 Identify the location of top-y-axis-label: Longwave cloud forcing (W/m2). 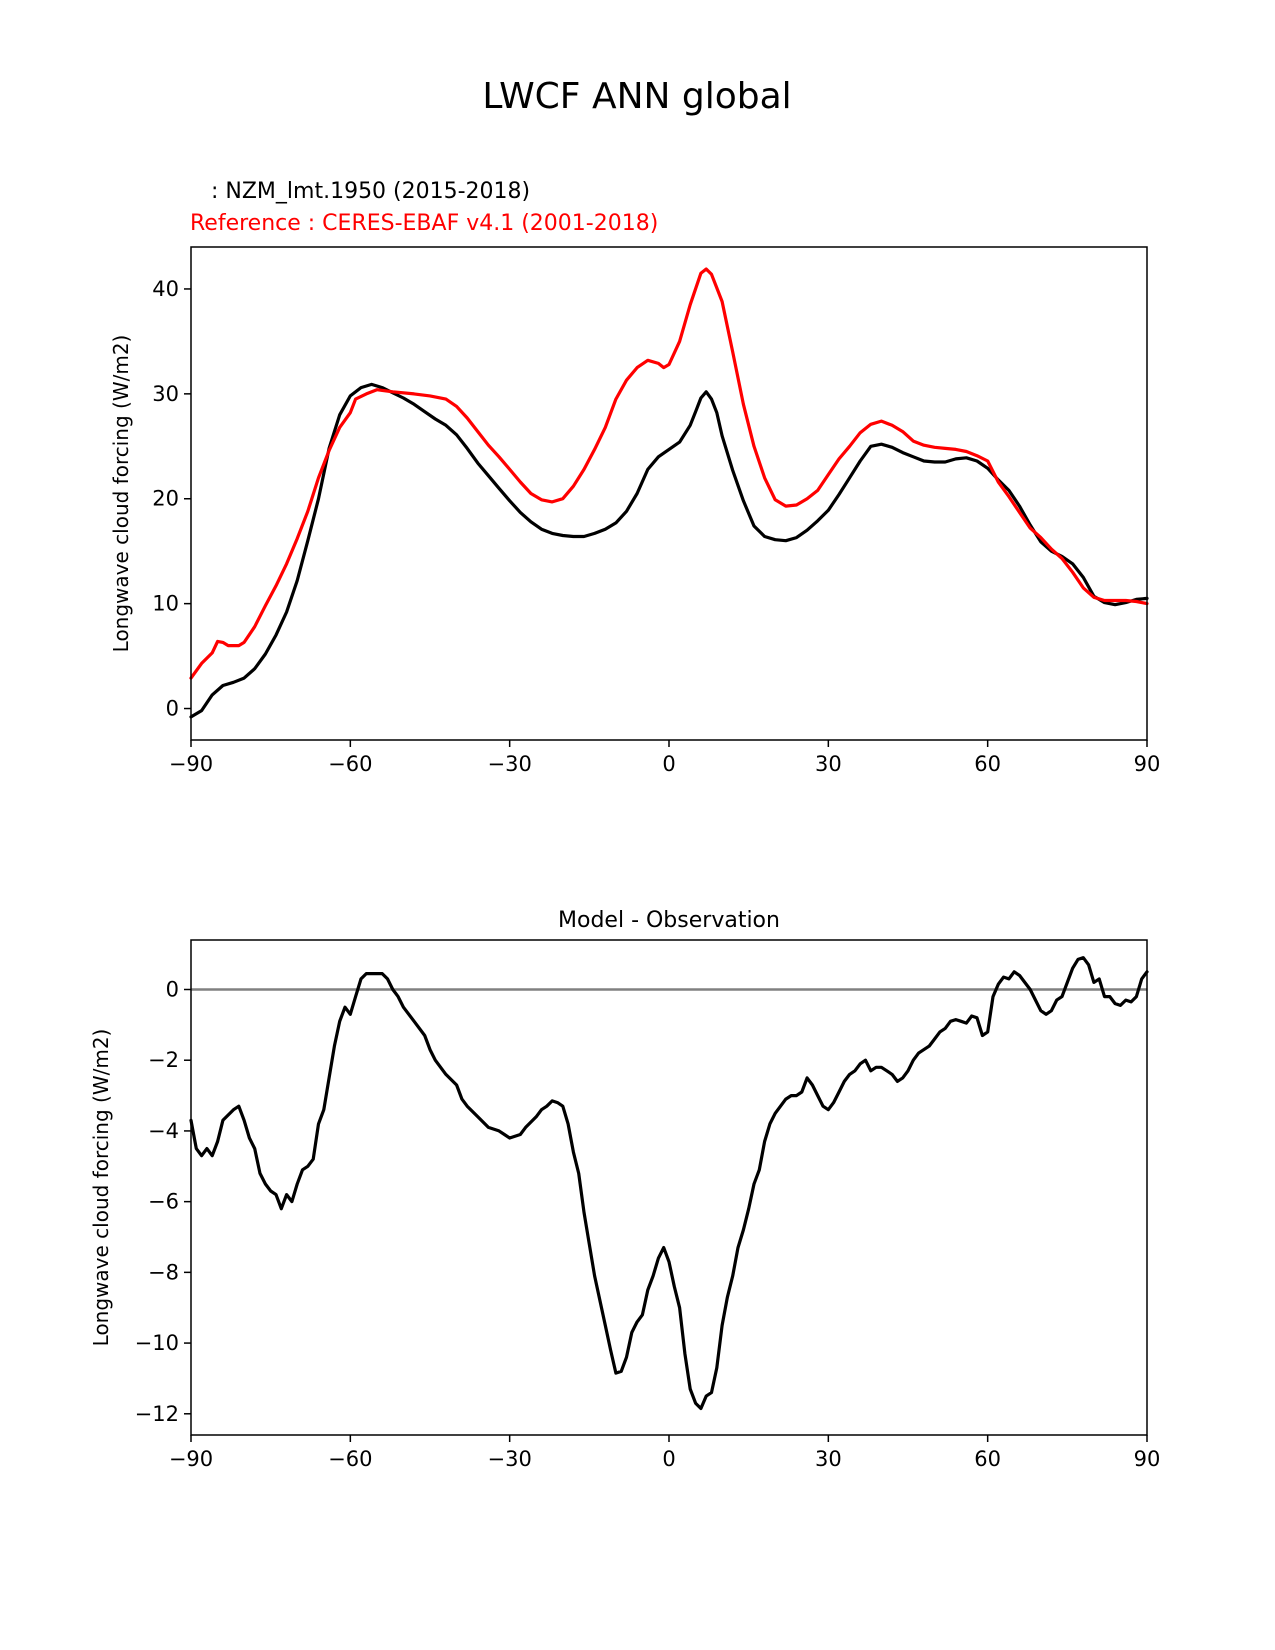
(121, 494).